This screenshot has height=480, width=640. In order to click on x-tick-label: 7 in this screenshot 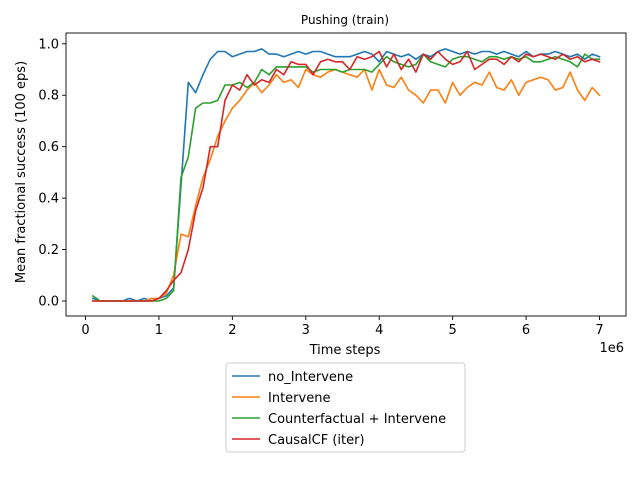, I will do `click(599, 330)`.